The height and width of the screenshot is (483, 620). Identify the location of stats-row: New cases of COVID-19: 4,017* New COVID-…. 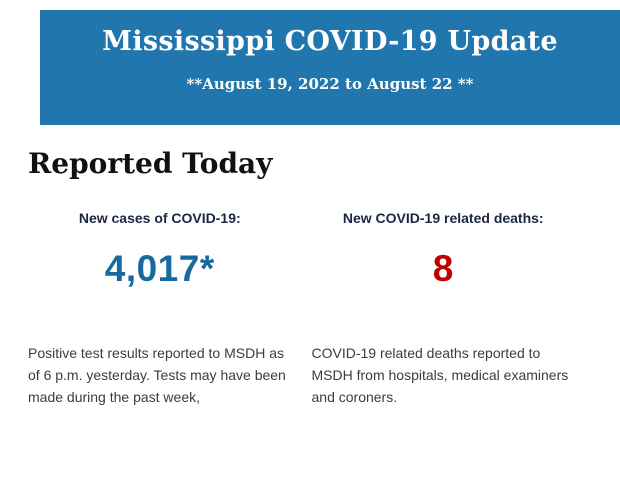
(301, 250).